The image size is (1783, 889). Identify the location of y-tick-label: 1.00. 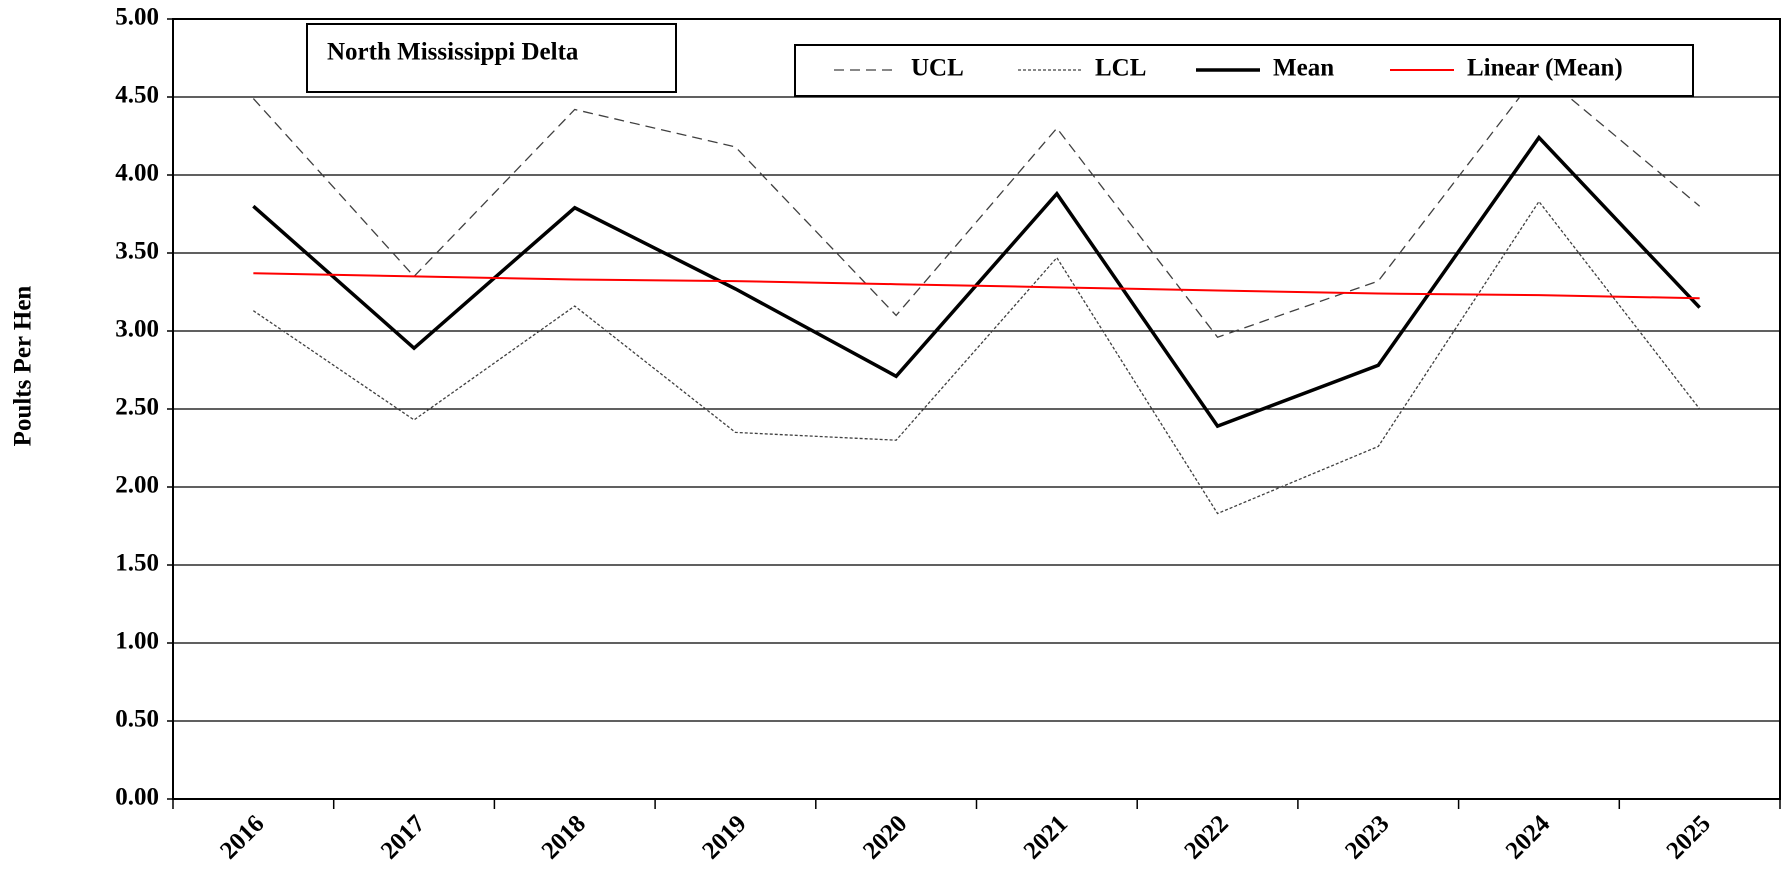
(137, 641).